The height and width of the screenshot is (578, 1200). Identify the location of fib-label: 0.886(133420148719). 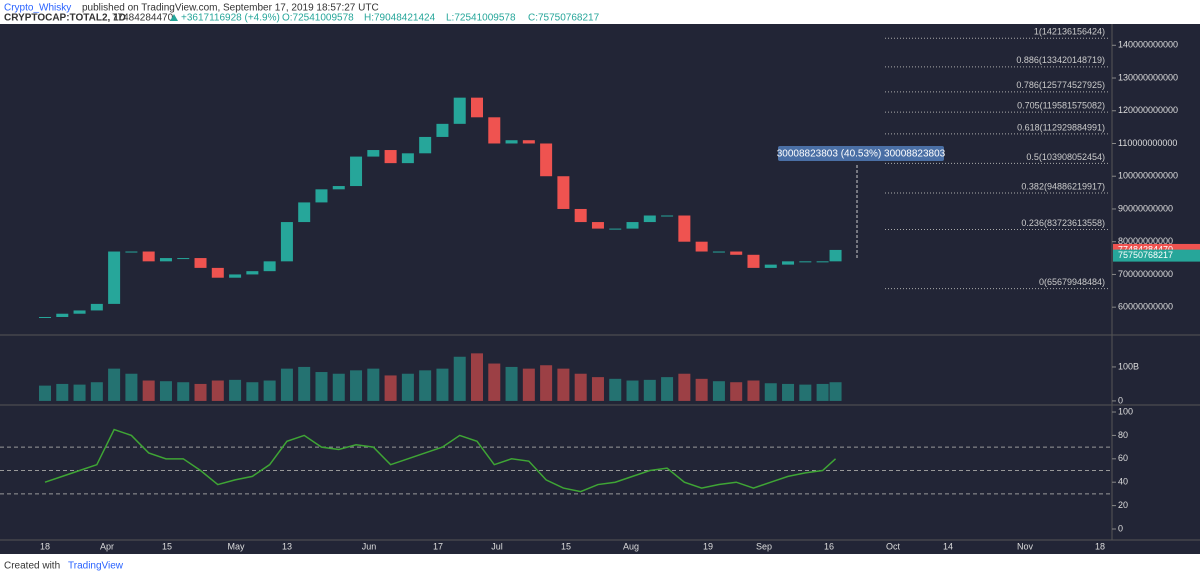
(1060, 60).